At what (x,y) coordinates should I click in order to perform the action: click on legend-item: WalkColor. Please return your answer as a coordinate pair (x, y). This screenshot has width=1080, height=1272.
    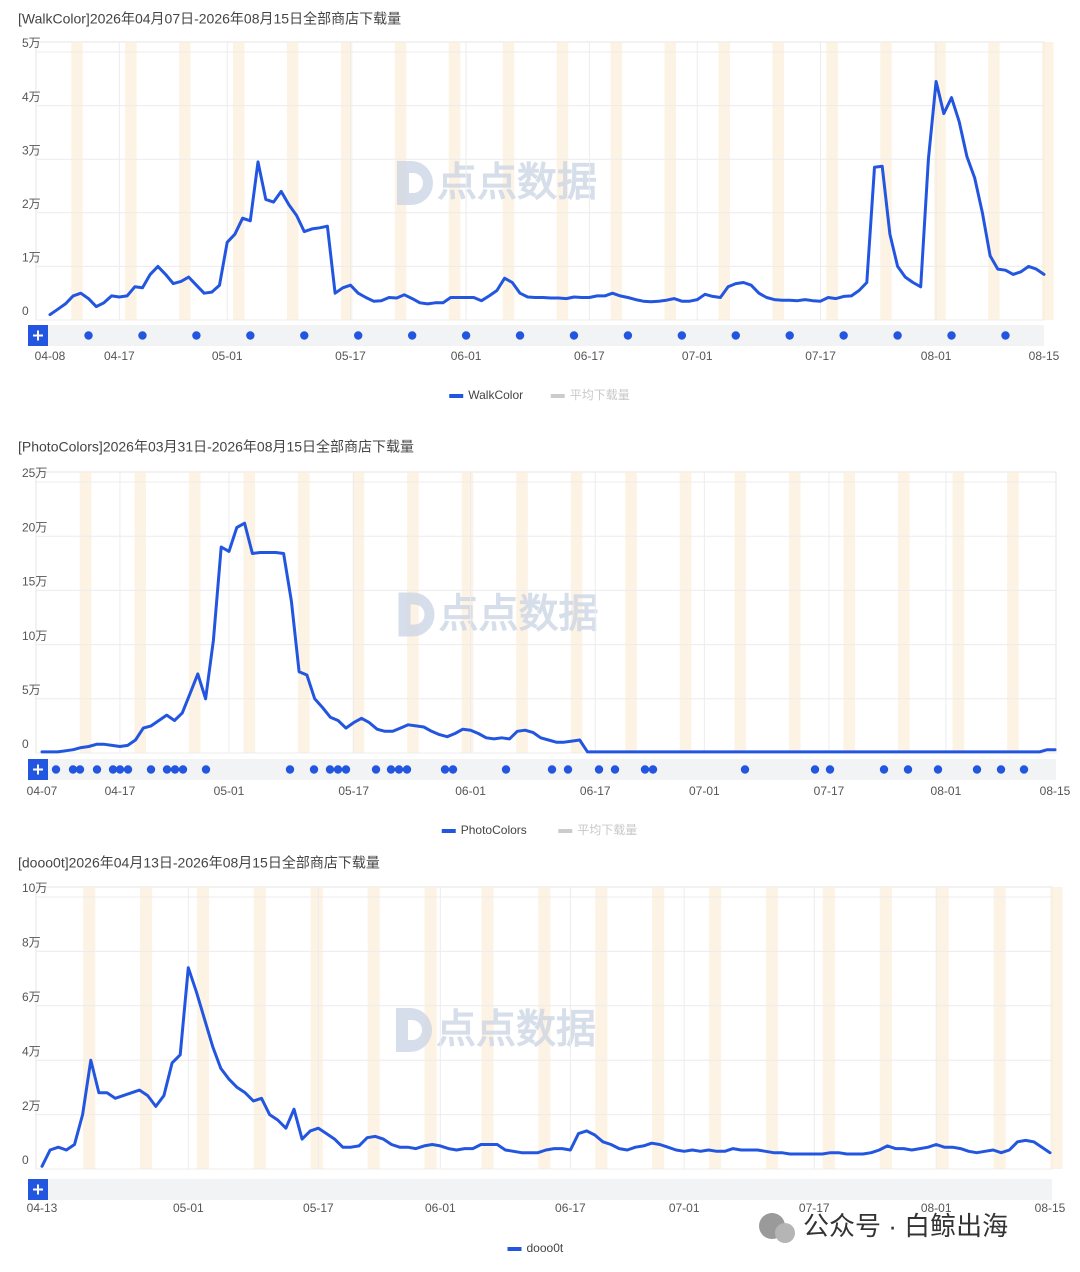
    Looking at the image, I should click on (486, 395).